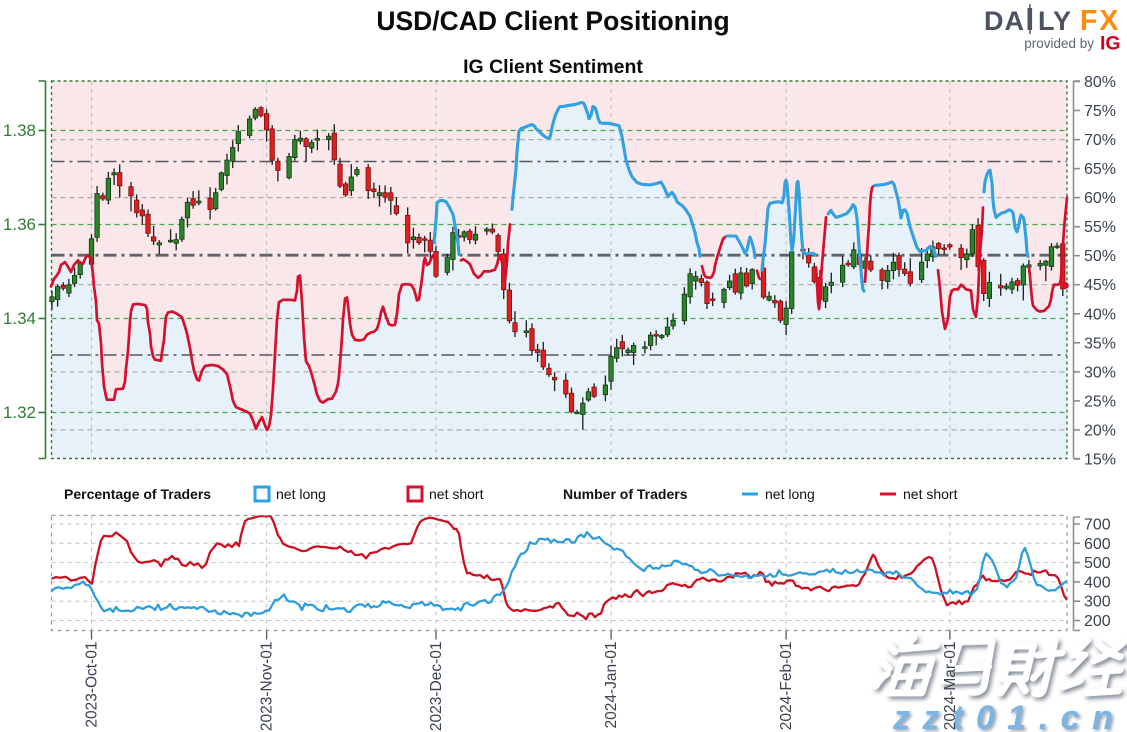 The image size is (1127, 732). I want to click on svg-text: 700, so click(1097, 525).